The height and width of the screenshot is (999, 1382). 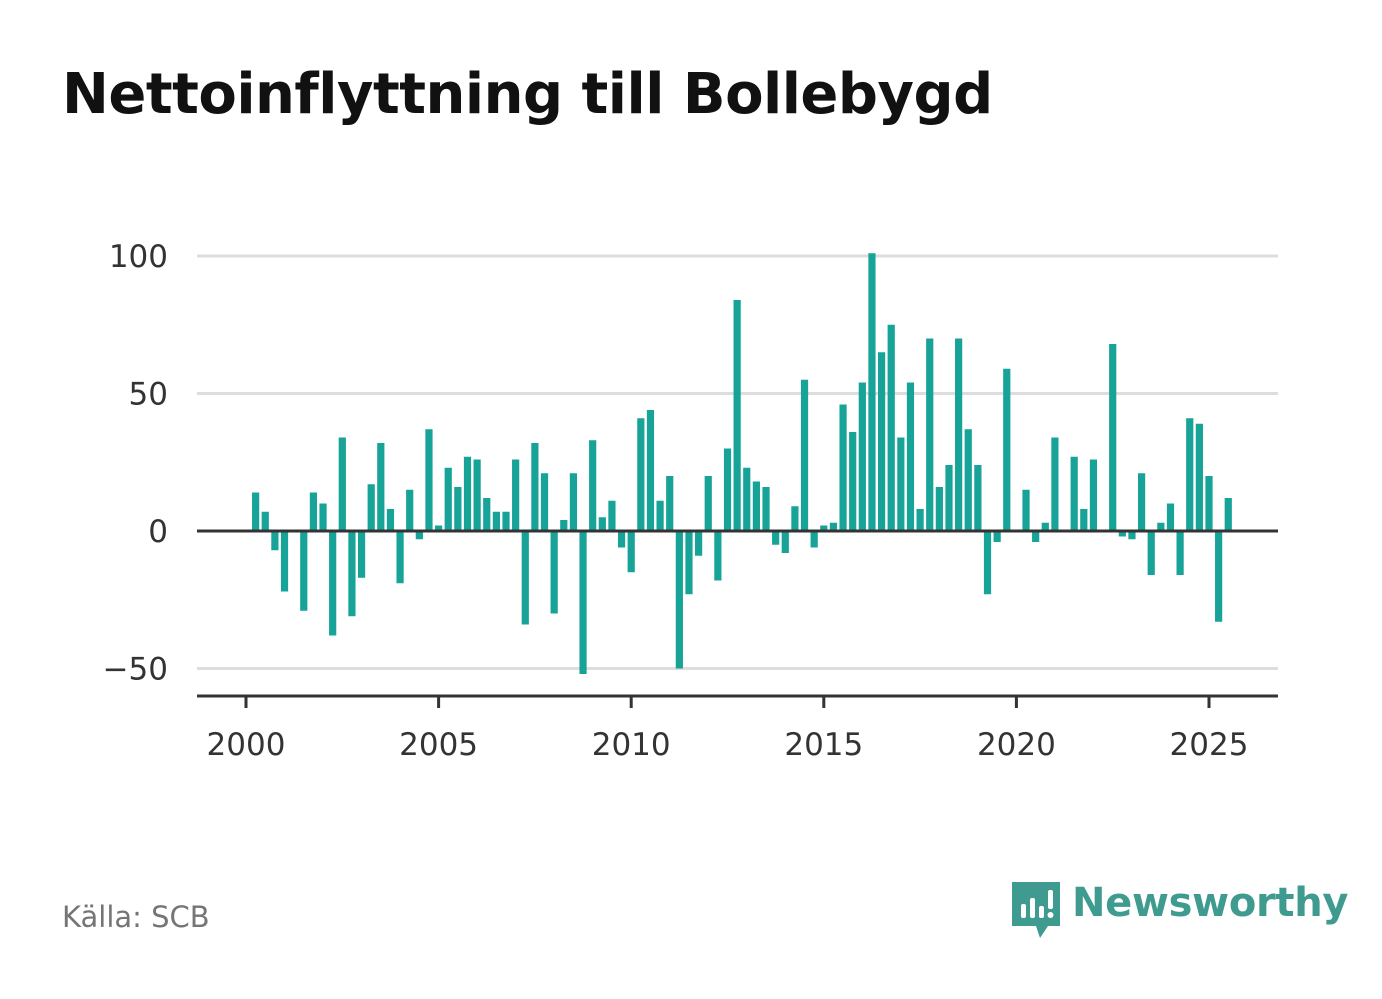 What do you see at coordinates (737, 618) in the screenshot?
I see `axes` at bounding box center [737, 618].